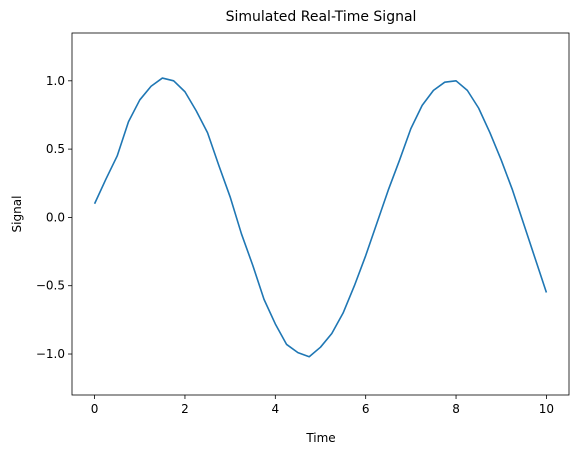 This screenshot has width=578, height=455. What do you see at coordinates (546, 409) in the screenshot?
I see `x-tick-label: 10` at bounding box center [546, 409].